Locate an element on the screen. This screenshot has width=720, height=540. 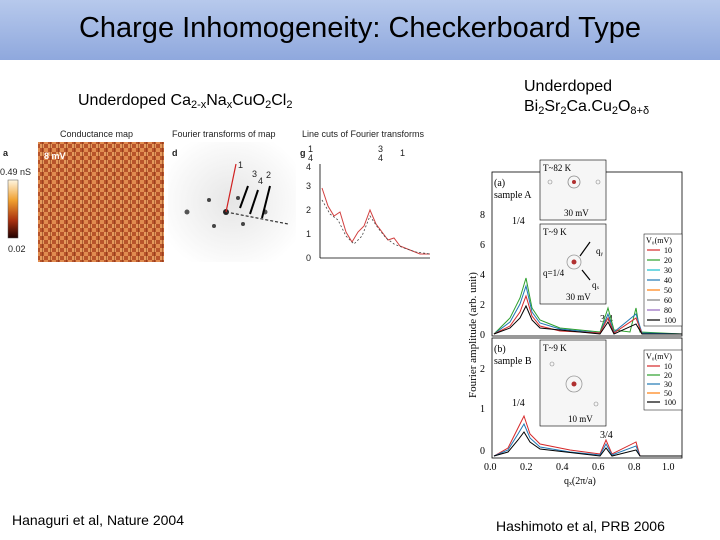
panel-a-y-tick: 8 is located at coordinates (482, 215).